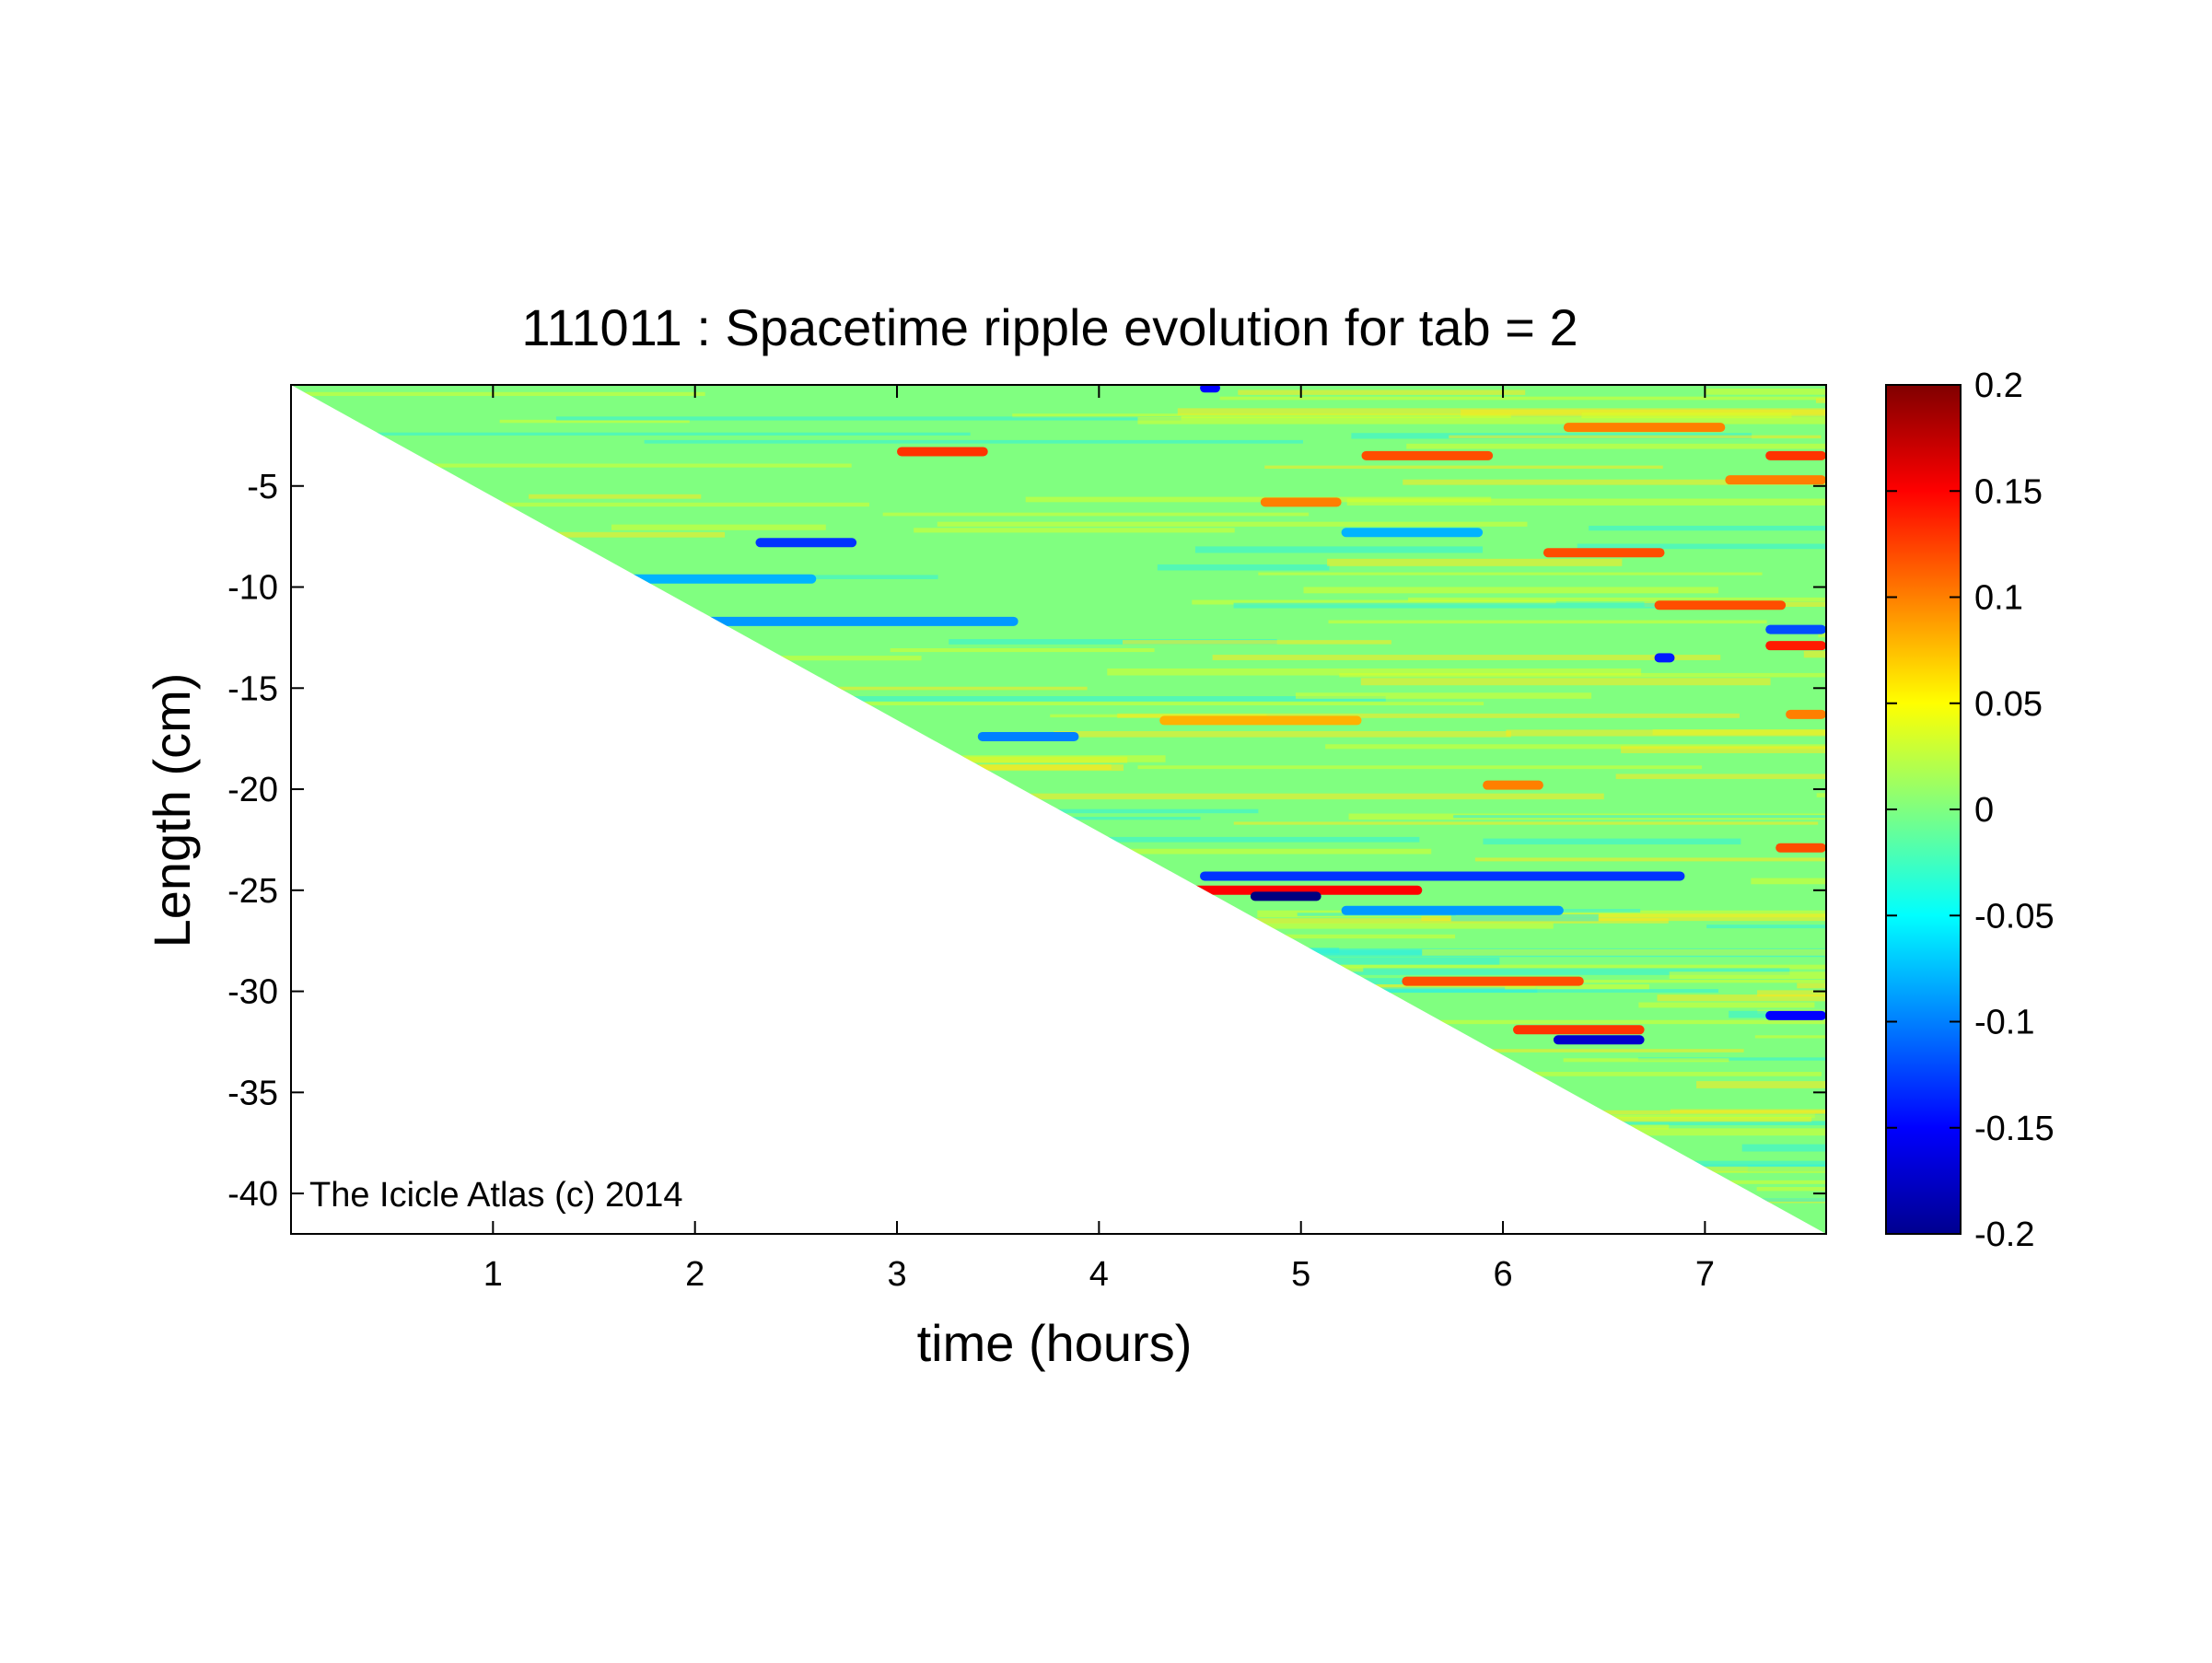 This screenshot has width=2212, height=1663. I want to click on y-tick-label: -30, so click(252, 993).